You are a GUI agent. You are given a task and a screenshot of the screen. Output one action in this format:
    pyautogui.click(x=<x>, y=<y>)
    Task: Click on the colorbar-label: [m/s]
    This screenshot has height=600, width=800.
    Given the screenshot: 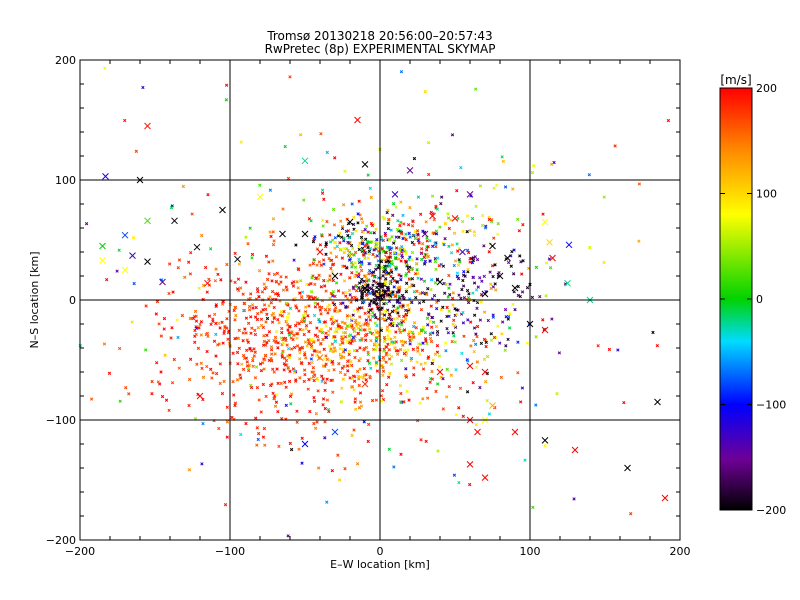 What is the action you would take?
    pyautogui.click(x=735, y=80)
    